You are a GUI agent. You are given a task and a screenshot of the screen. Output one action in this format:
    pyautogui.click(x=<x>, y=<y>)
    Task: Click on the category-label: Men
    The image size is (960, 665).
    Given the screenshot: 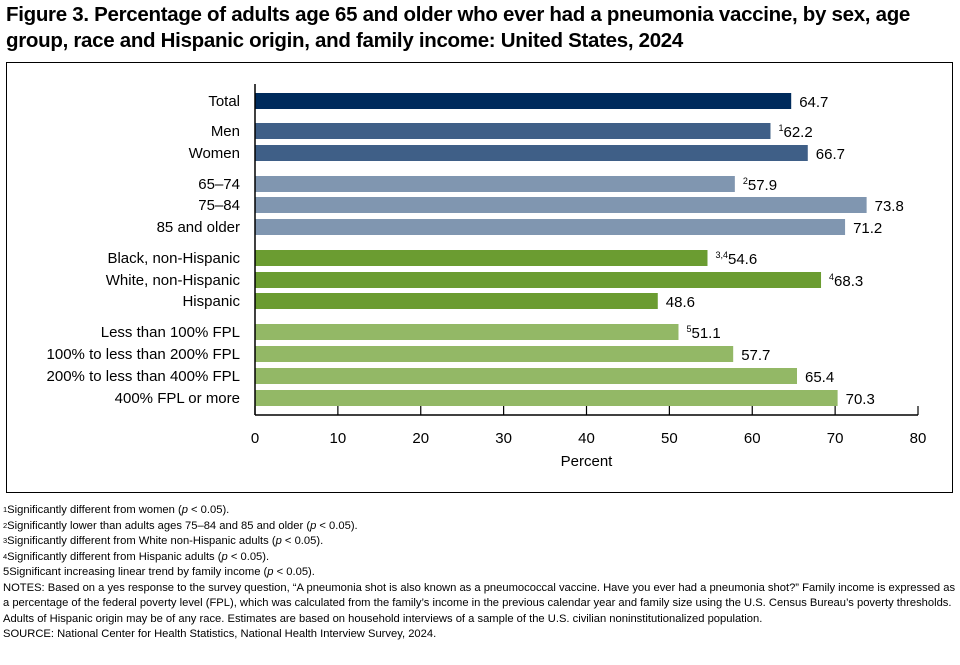 What is the action you would take?
    pyautogui.click(x=225, y=131)
    